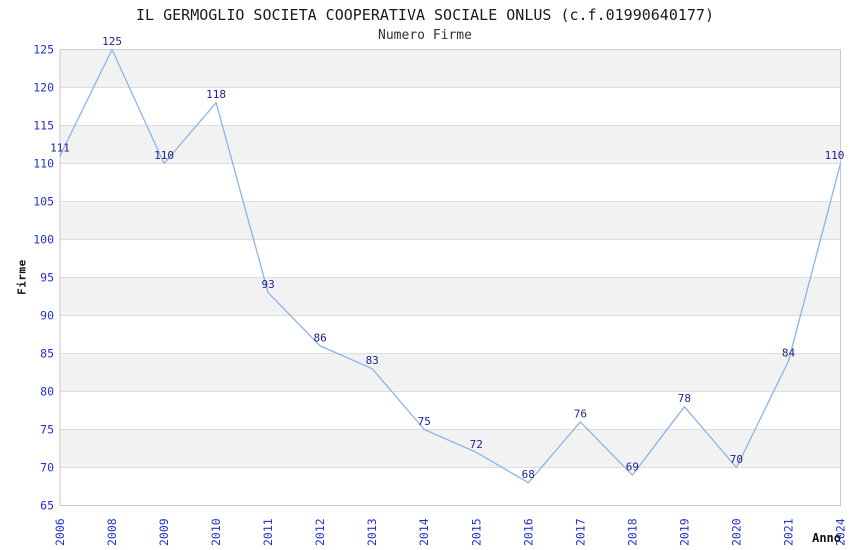 This screenshot has width=850, height=550. Describe the element at coordinates (60, 147) in the screenshot. I see `data-label: 111` at that location.